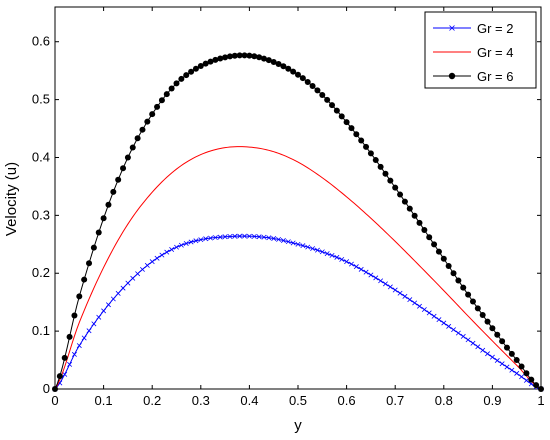  Describe the element at coordinates (46, 388) in the screenshot. I see `y-tick-label: 0` at that location.